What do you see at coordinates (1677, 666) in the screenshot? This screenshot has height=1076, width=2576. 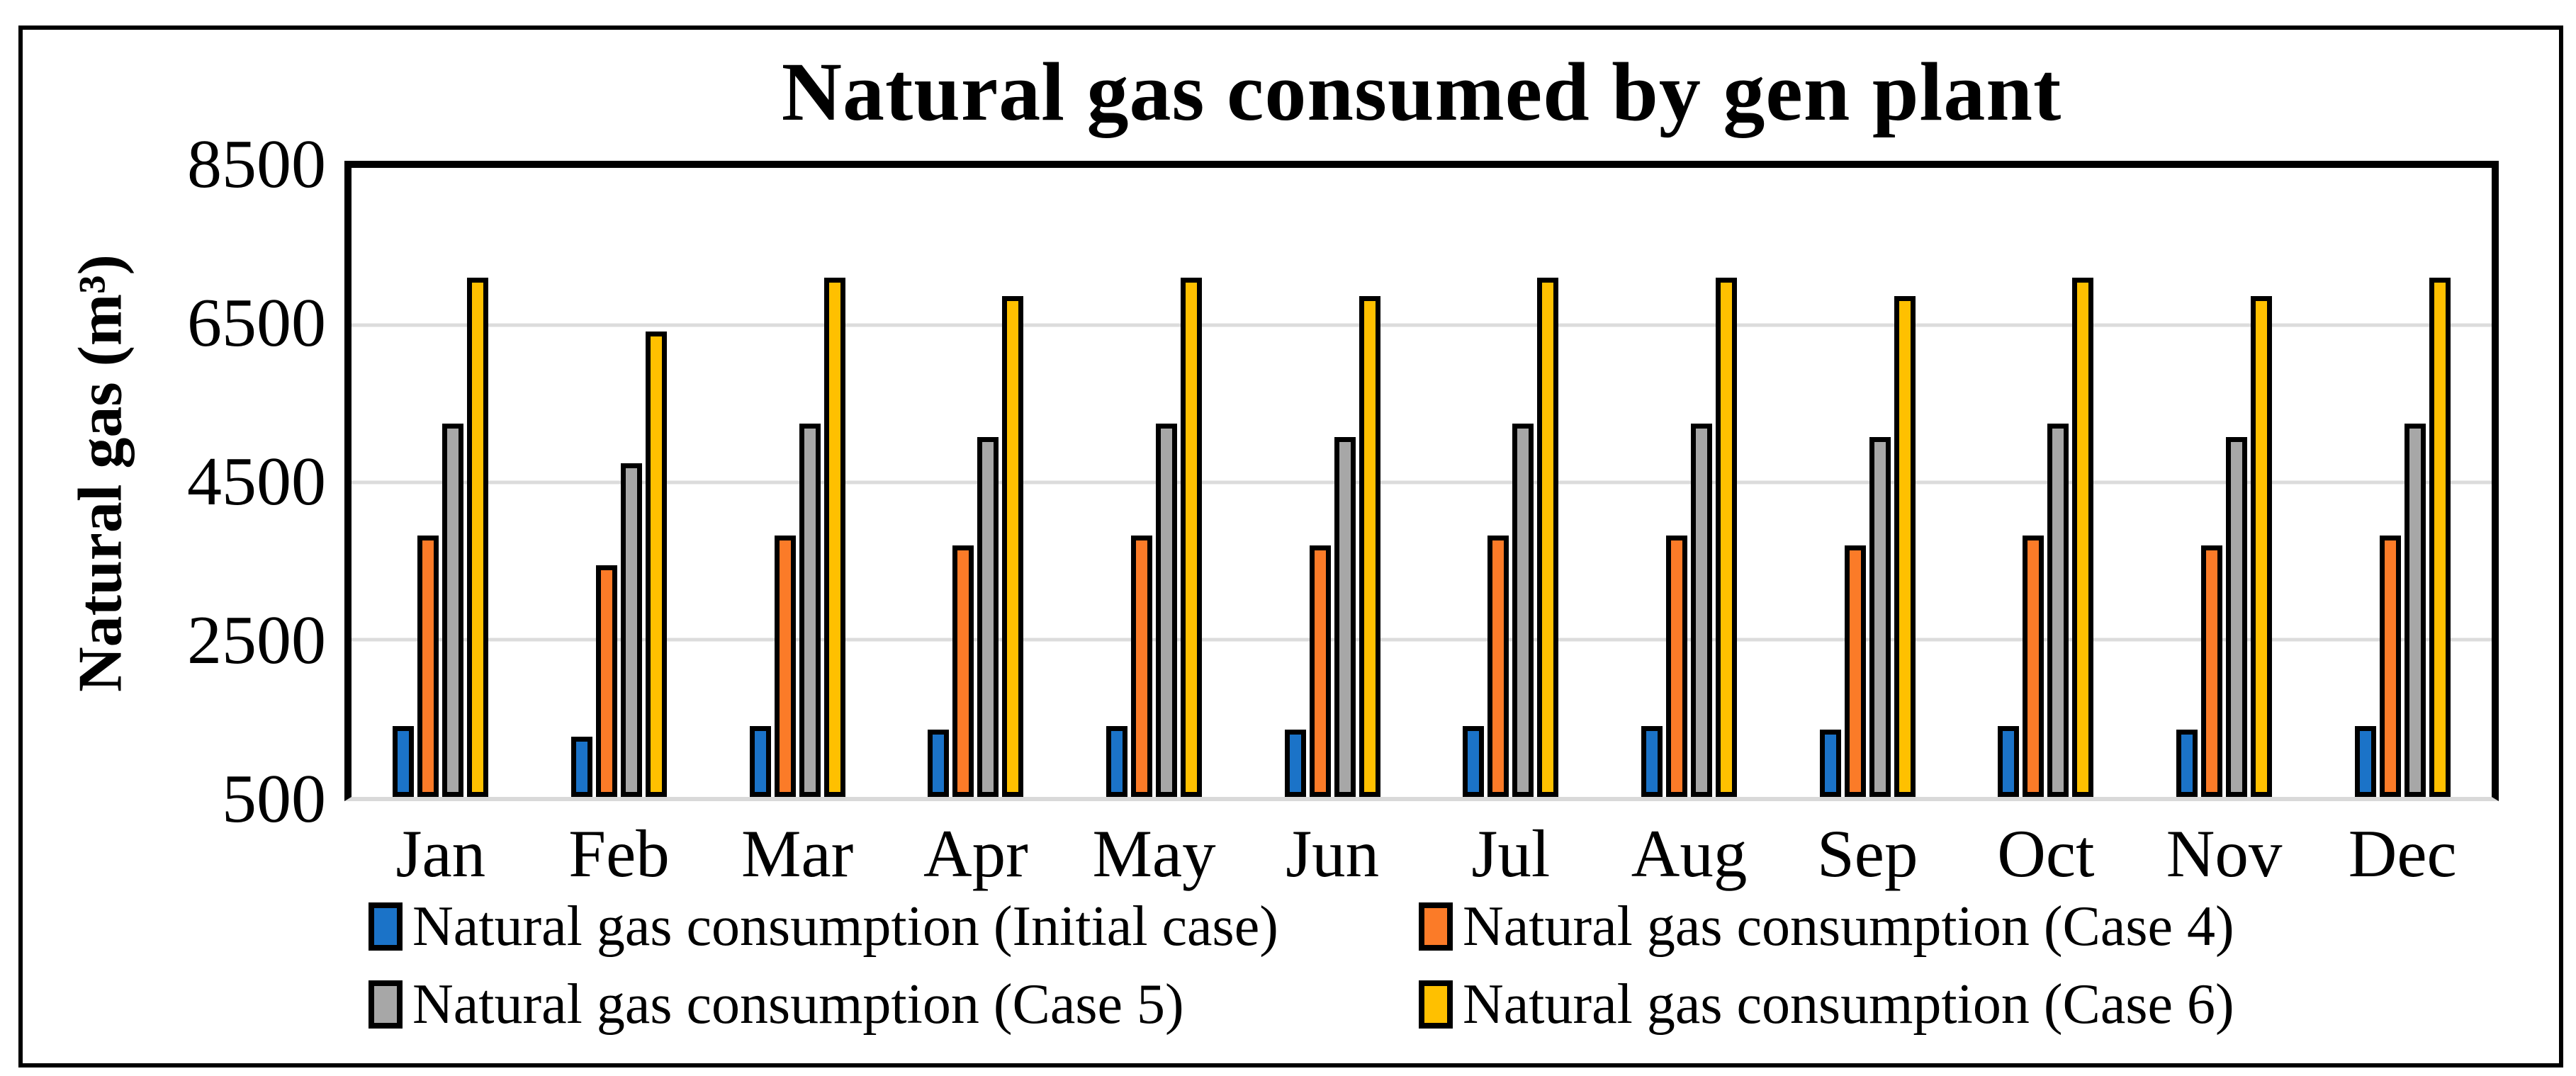 I see `bar-aug-series2` at bounding box center [1677, 666].